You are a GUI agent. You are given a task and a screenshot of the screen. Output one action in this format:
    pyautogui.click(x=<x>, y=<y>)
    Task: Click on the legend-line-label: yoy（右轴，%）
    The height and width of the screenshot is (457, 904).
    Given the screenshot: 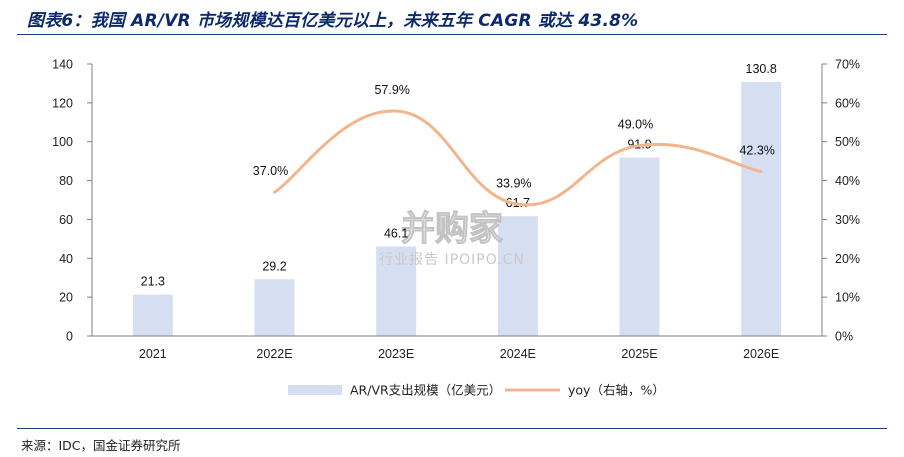 What is the action you would take?
    pyautogui.click(x=616, y=390)
    